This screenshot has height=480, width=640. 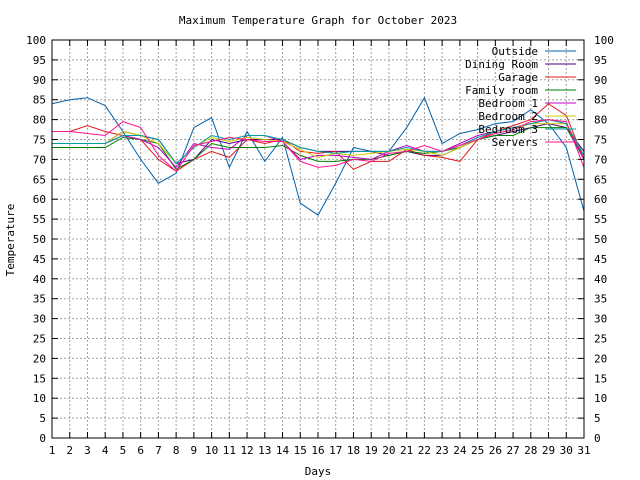 What do you see at coordinates (335, 450) in the screenshot?
I see `x-tick-label: 17` at bounding box center [335, 450].